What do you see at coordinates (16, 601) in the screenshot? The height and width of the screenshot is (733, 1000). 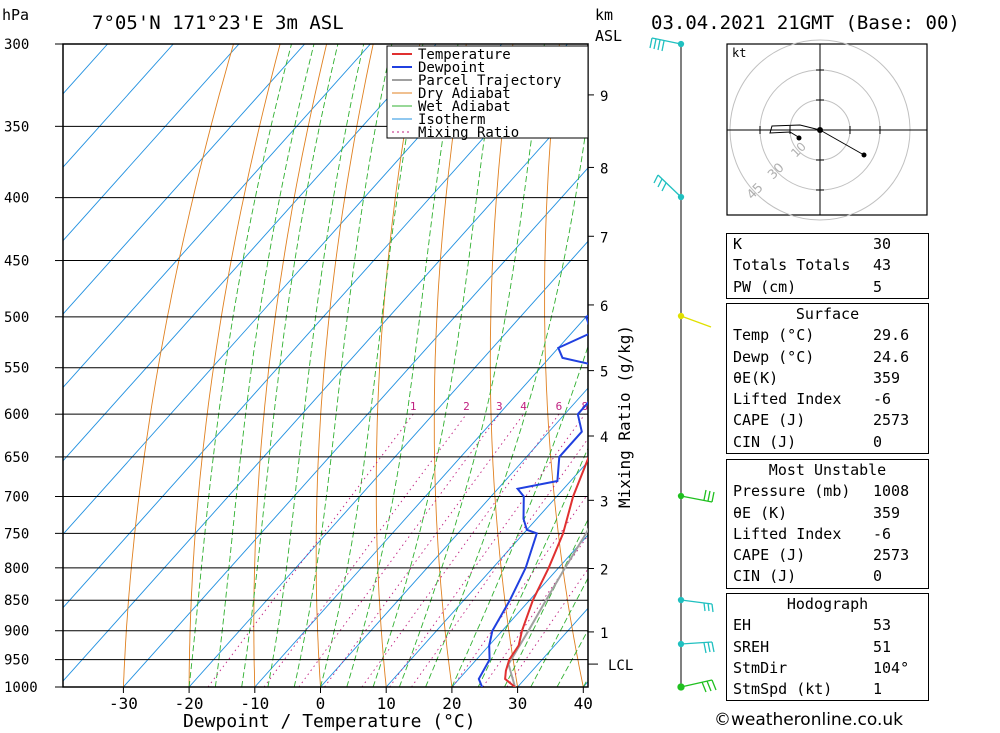 I see `pressure-tick-label: 850` at bounding box center [16, 601].